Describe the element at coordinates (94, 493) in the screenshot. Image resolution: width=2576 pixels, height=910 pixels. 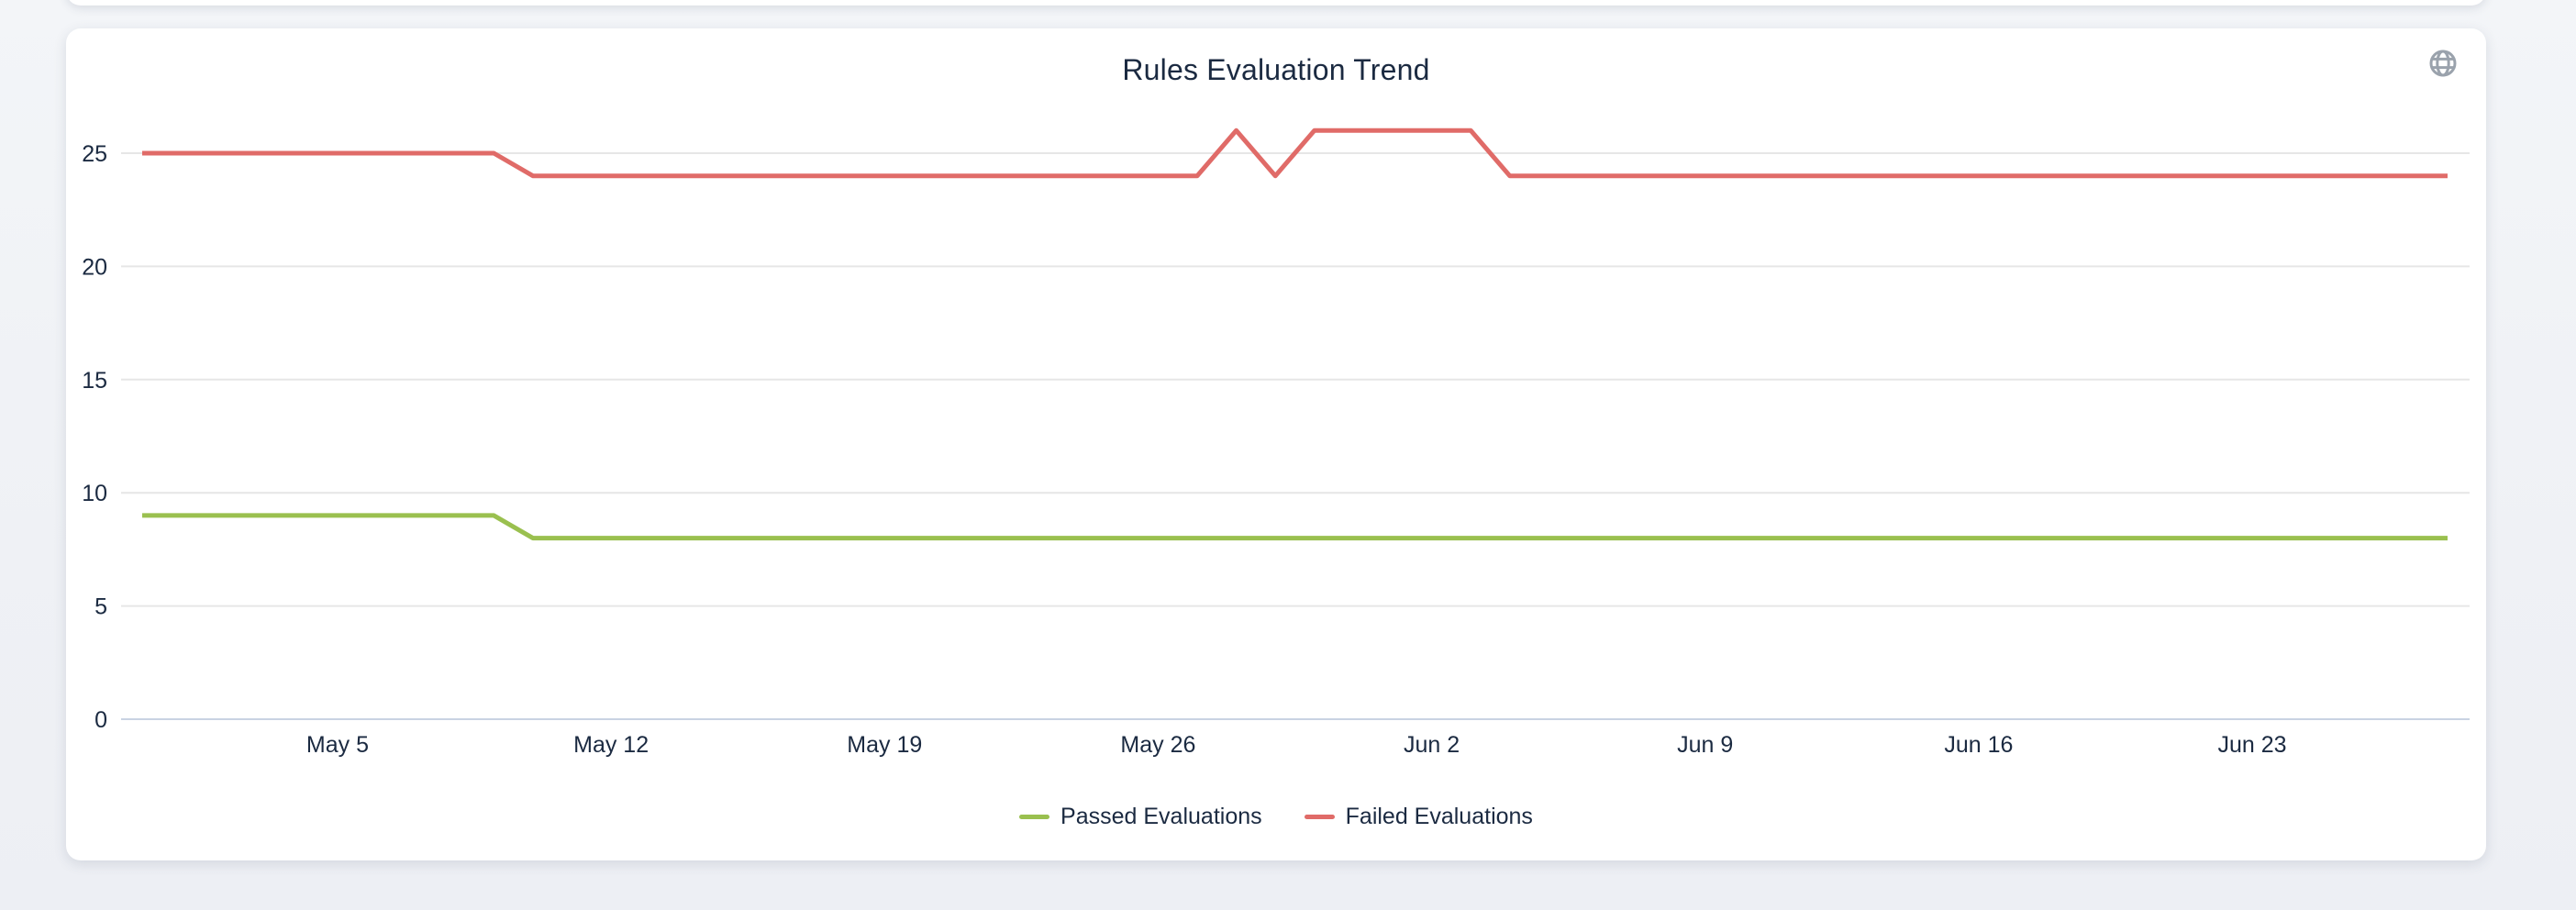
I see `y-tick-label: 10` at that location.